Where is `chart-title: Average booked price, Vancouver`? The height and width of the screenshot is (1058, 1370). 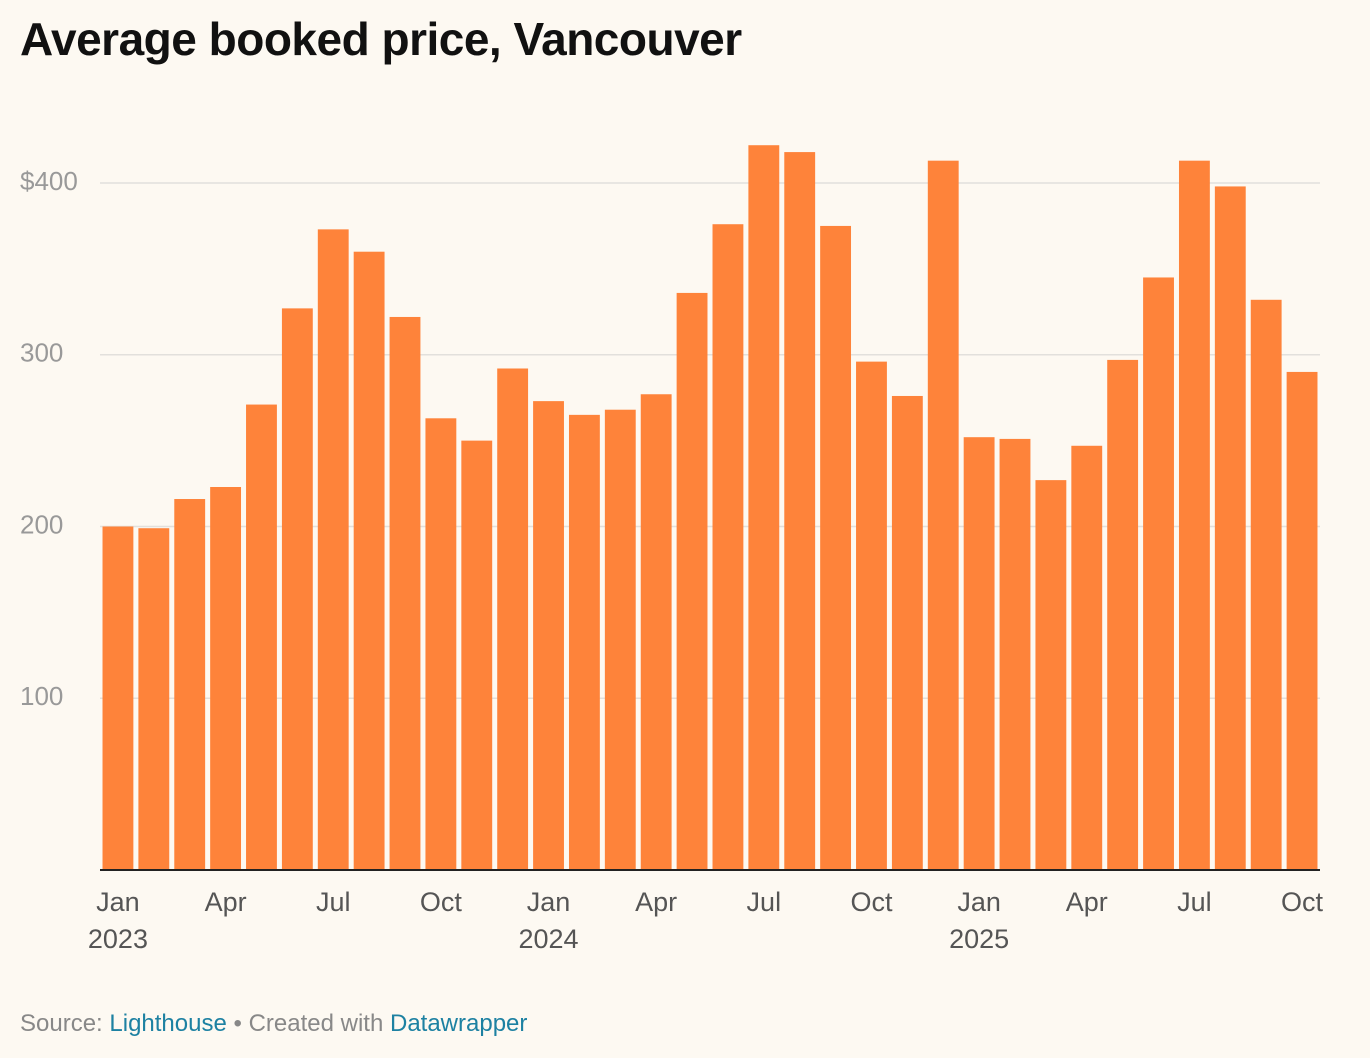
chart-title: Average booked price, Vancouver is located at coordinates (381, 39).